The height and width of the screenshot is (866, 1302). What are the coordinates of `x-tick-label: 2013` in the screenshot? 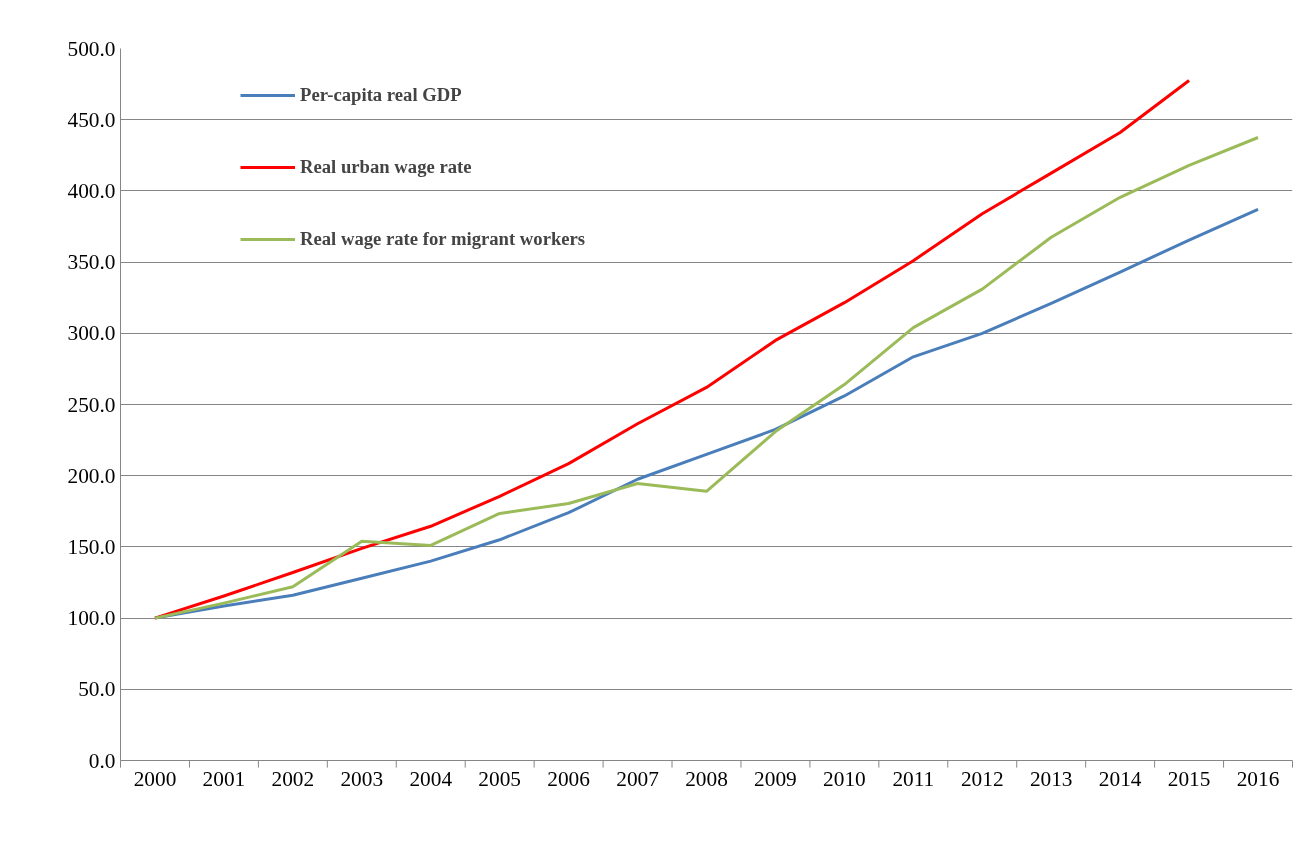 It's located at (1051, 778).